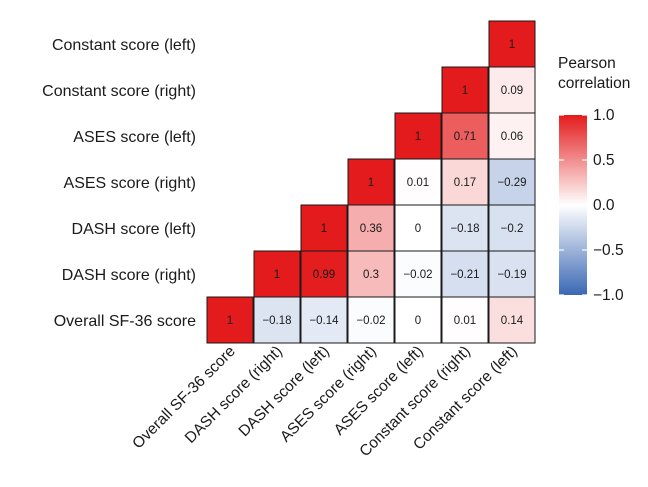  Describe the element at coordinates (594, 83) in the screenshot. I see `legend-title-line: correlation` at that location.